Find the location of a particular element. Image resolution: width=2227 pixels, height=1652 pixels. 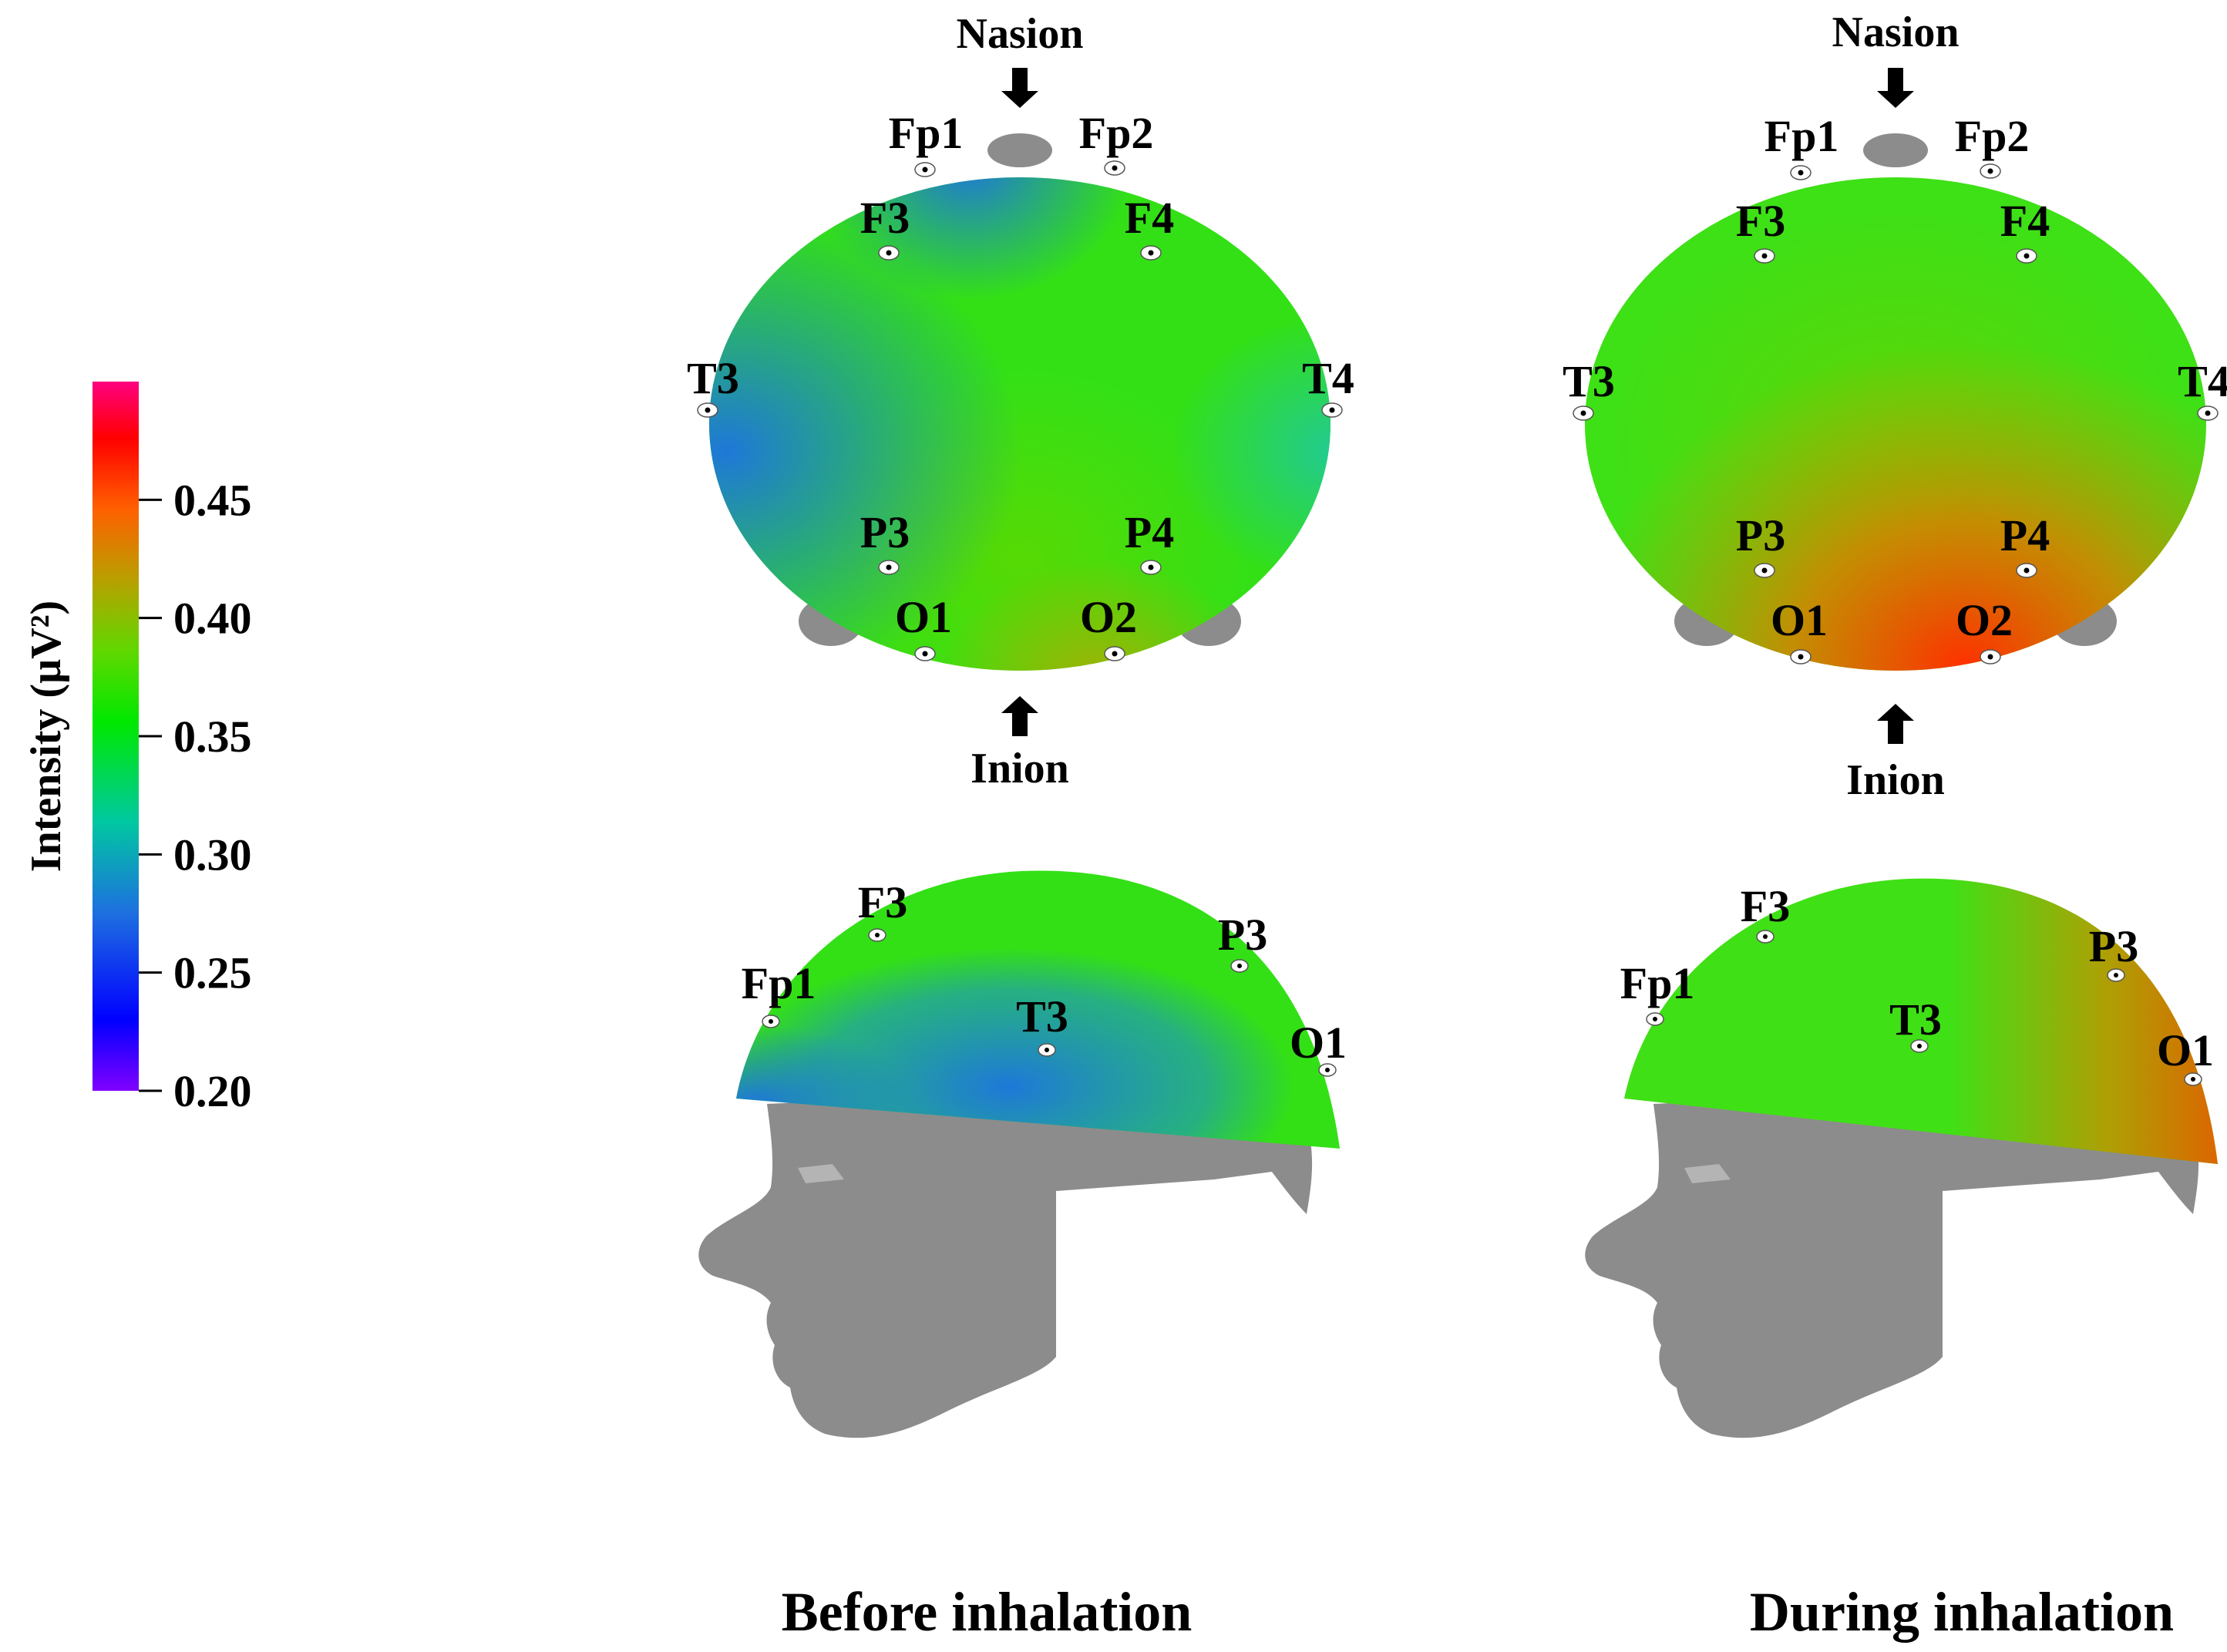

side-electrodes-during: F3 Fp1 T3 P3 O1 is located at coordinates (1917, 983).